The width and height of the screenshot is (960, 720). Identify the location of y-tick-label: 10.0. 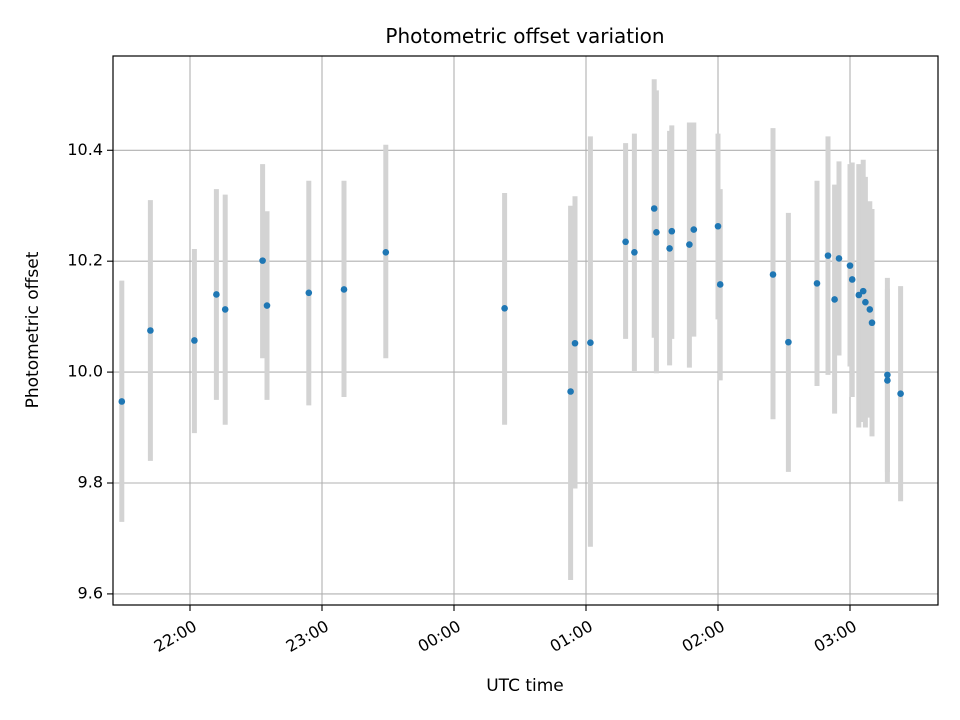
(85, 371).